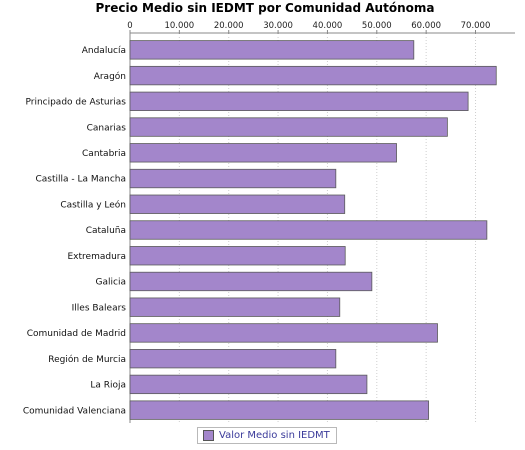  Describe the element at coordinates (106, 231) in the screenshot. I see `category-label: Cataluña` at that location.